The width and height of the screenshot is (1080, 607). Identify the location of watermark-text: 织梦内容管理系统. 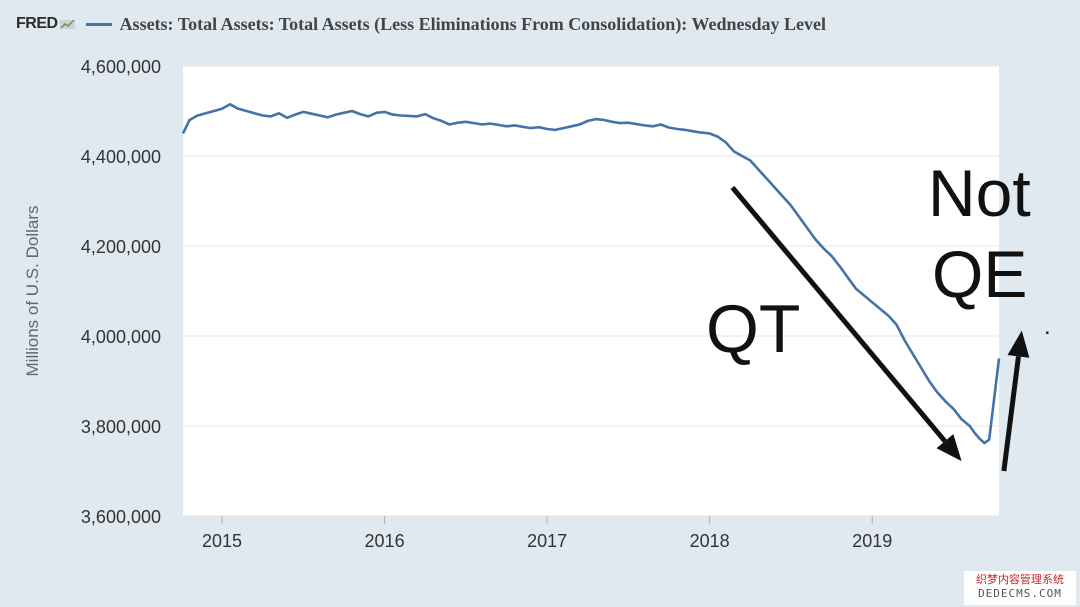
(1020, 579).